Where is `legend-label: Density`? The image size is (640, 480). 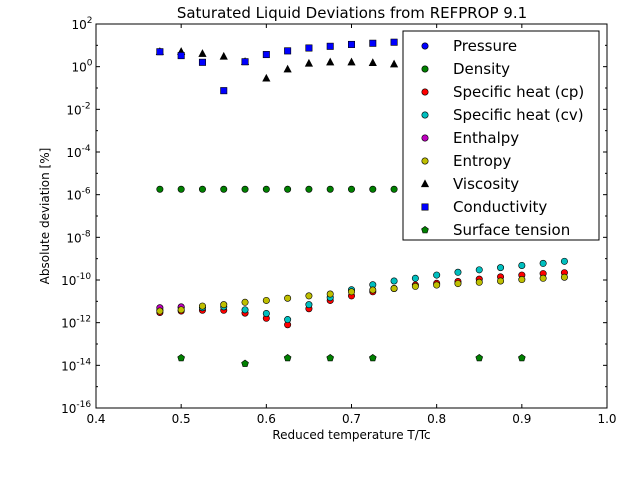 legend-label: Density is located at coordinates (481, 69).